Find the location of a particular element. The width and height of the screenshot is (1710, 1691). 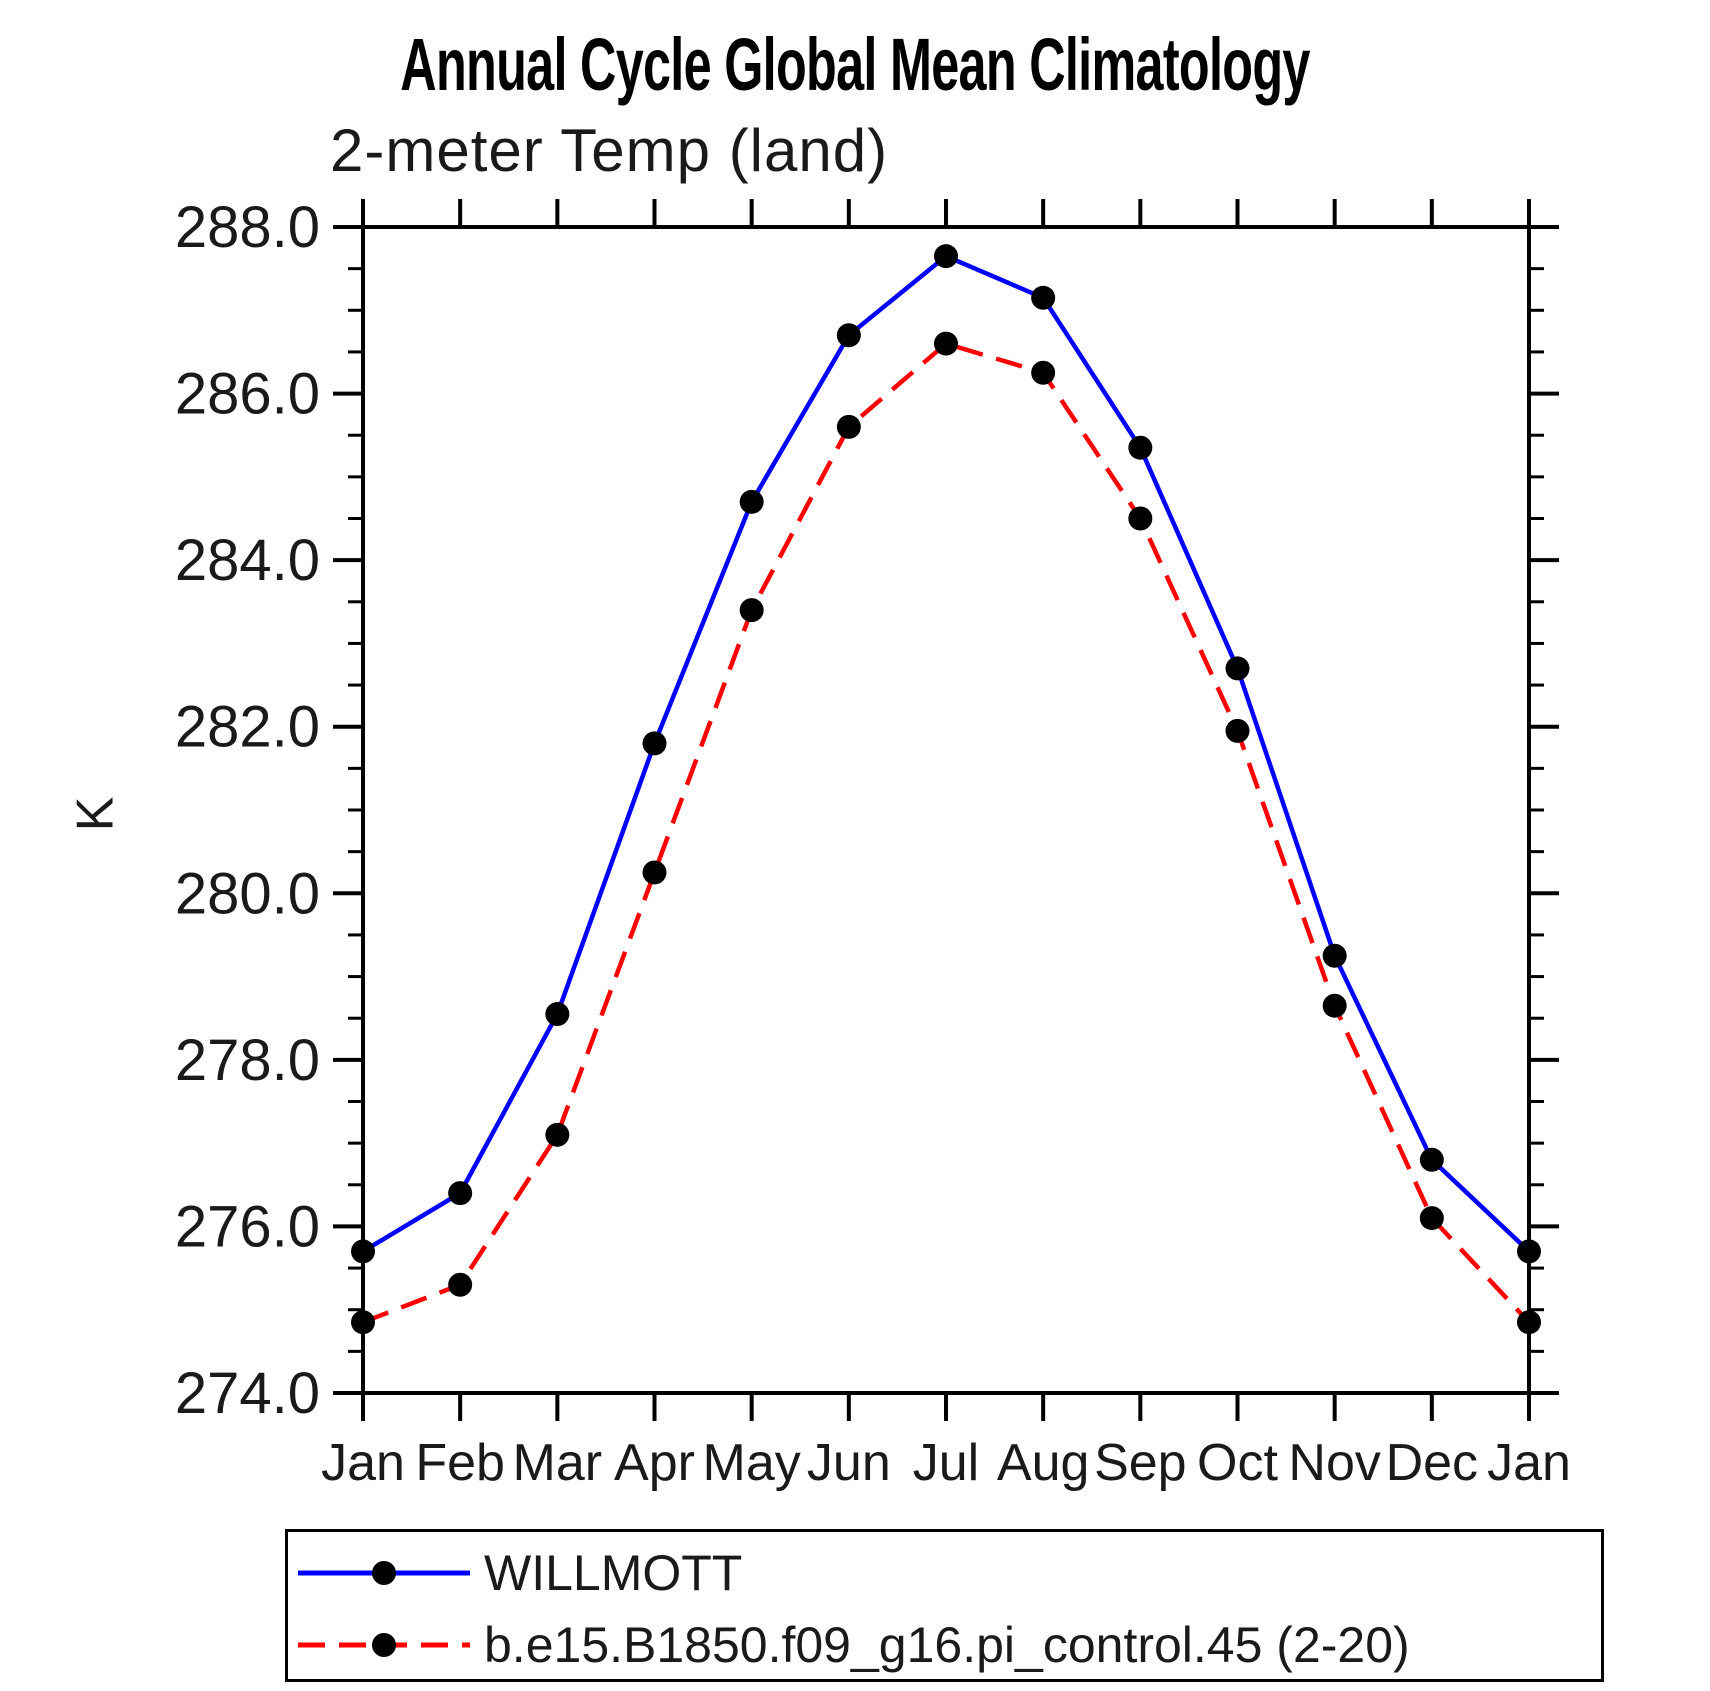

legend-row-willmott: WILLMOTT is located at coordinates (946, 1573).